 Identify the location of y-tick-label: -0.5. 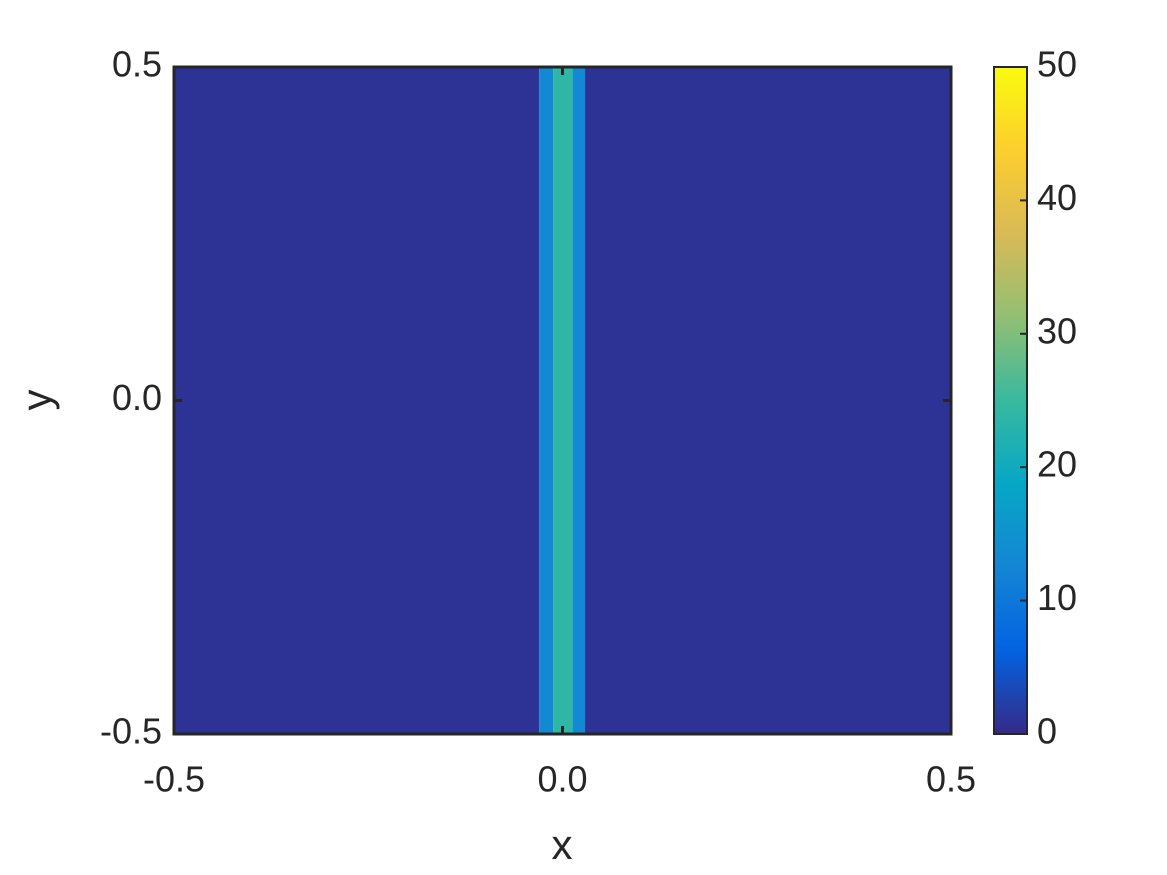
(131, 731).